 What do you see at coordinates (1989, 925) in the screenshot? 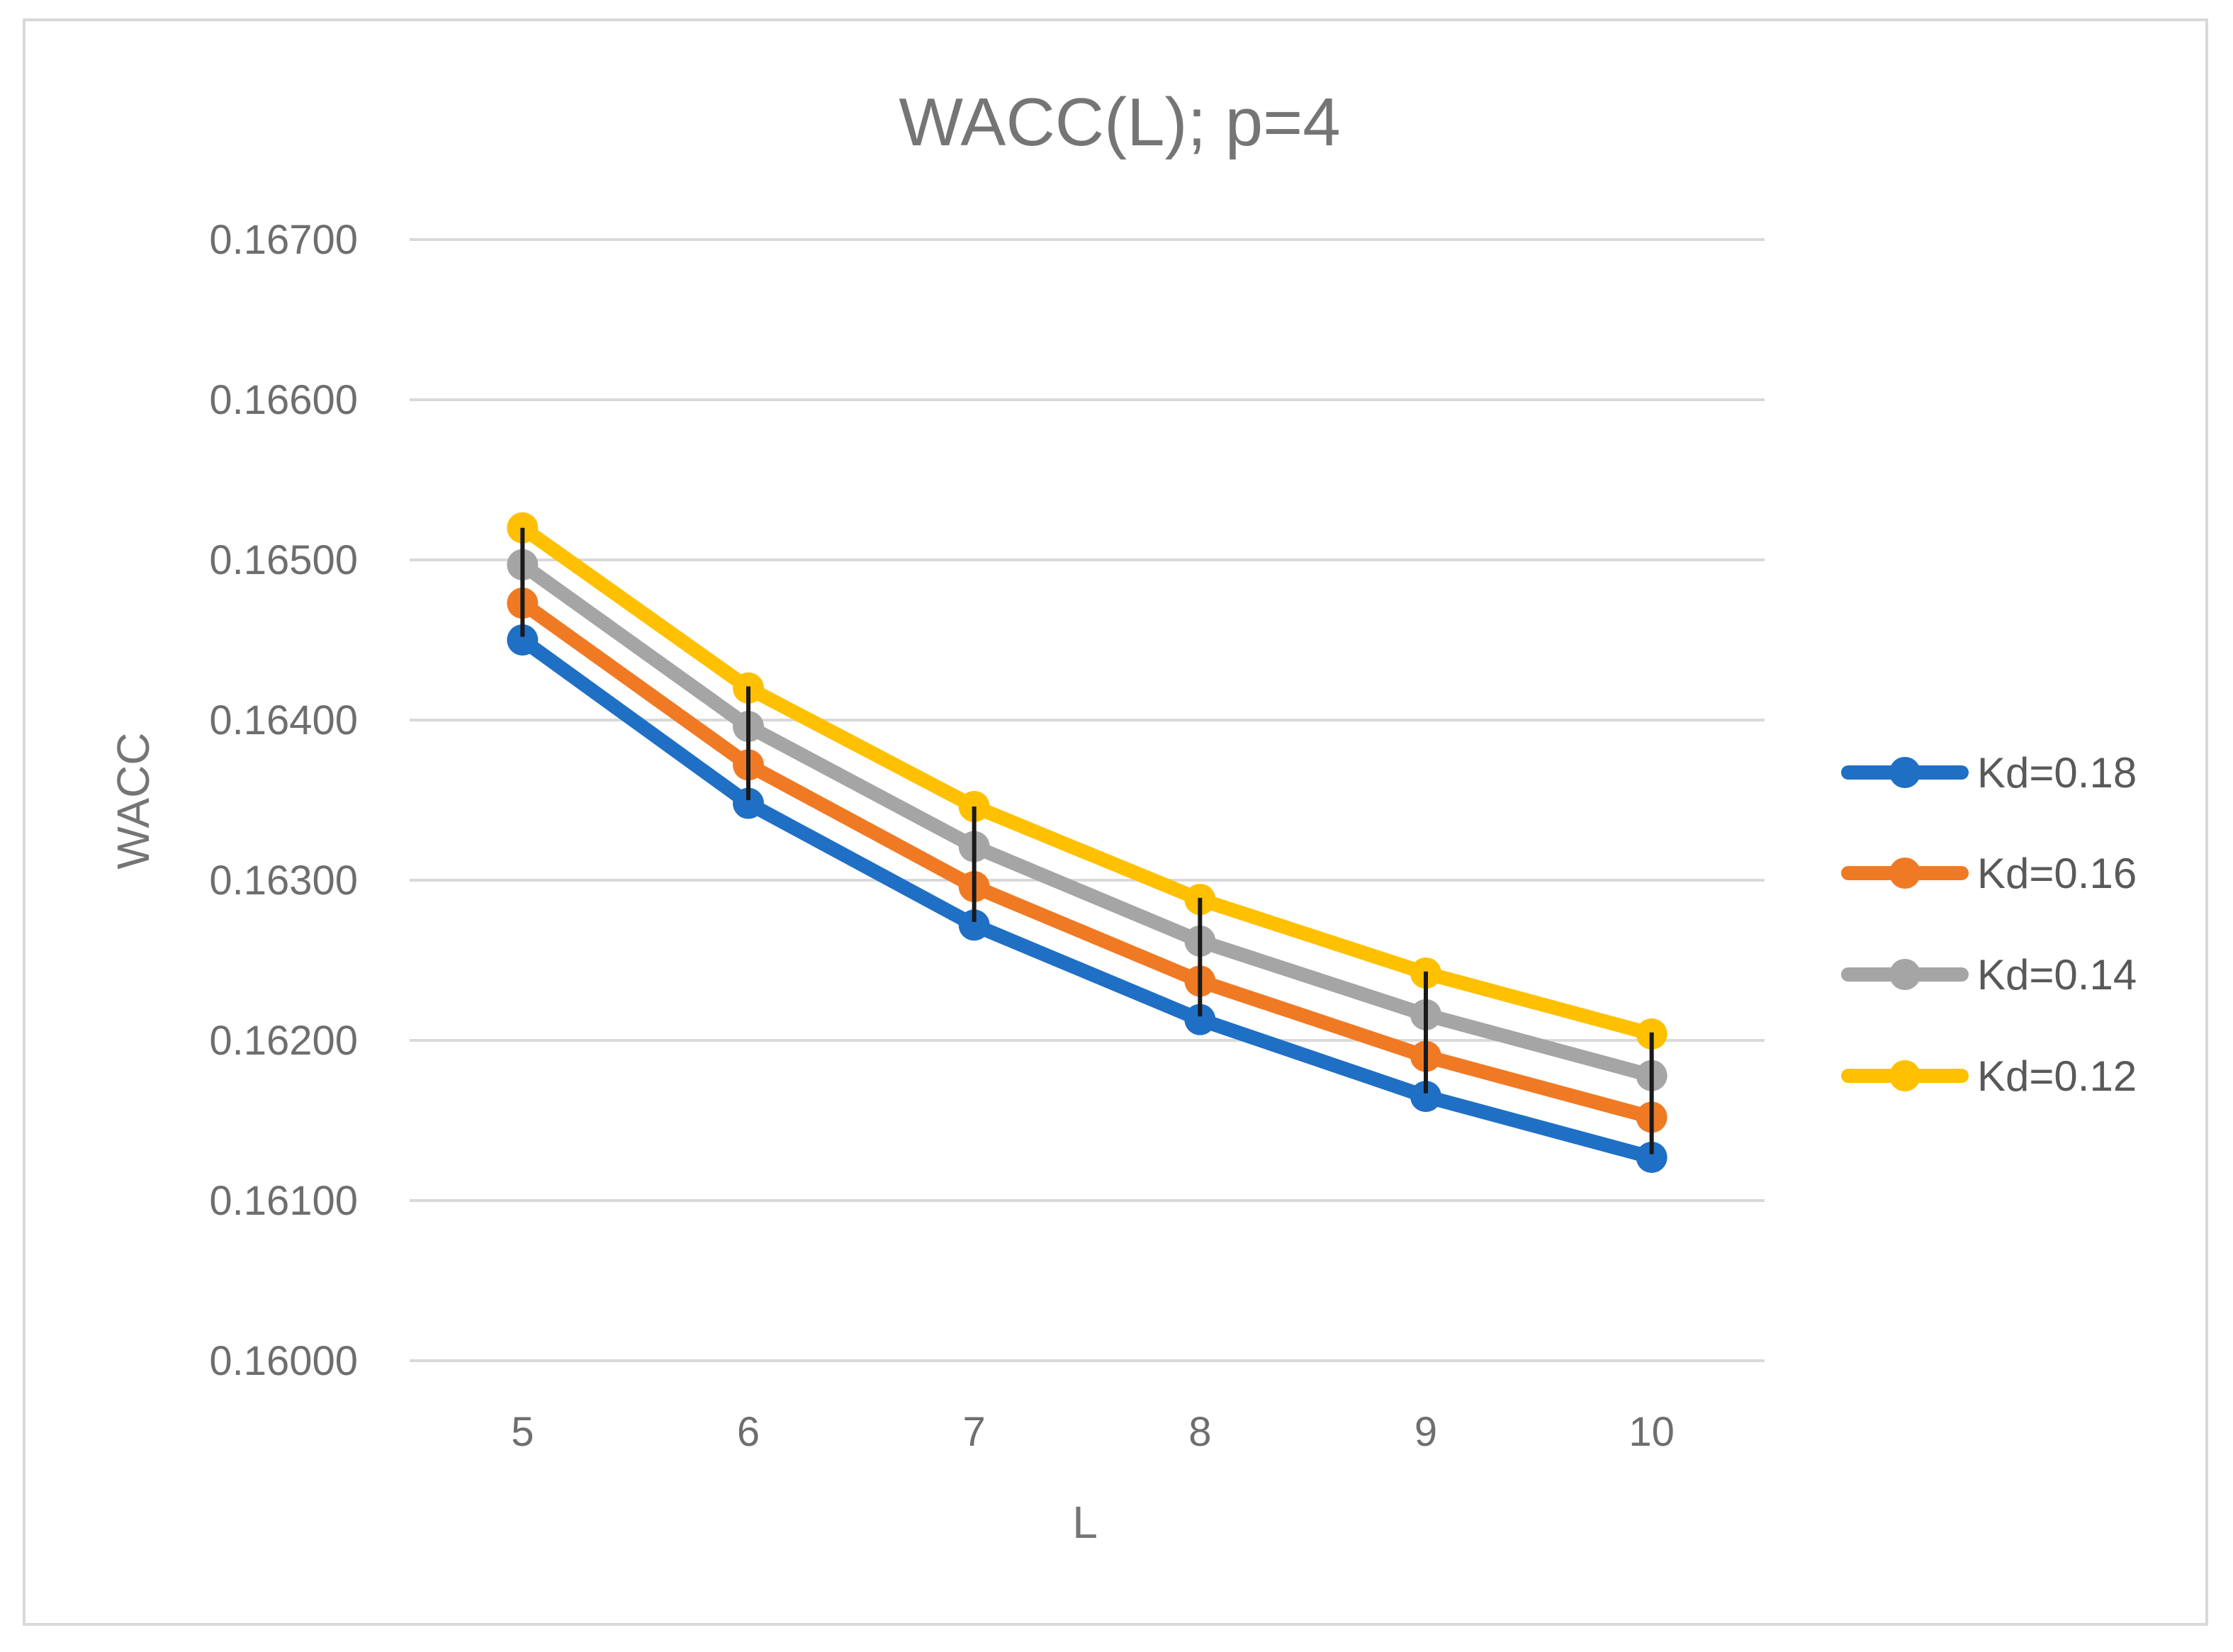
I see `legend: Kd=0.18 Kd=0.16 Kd=0.14 Kd=0.12` at bounding box center [1989, 925].